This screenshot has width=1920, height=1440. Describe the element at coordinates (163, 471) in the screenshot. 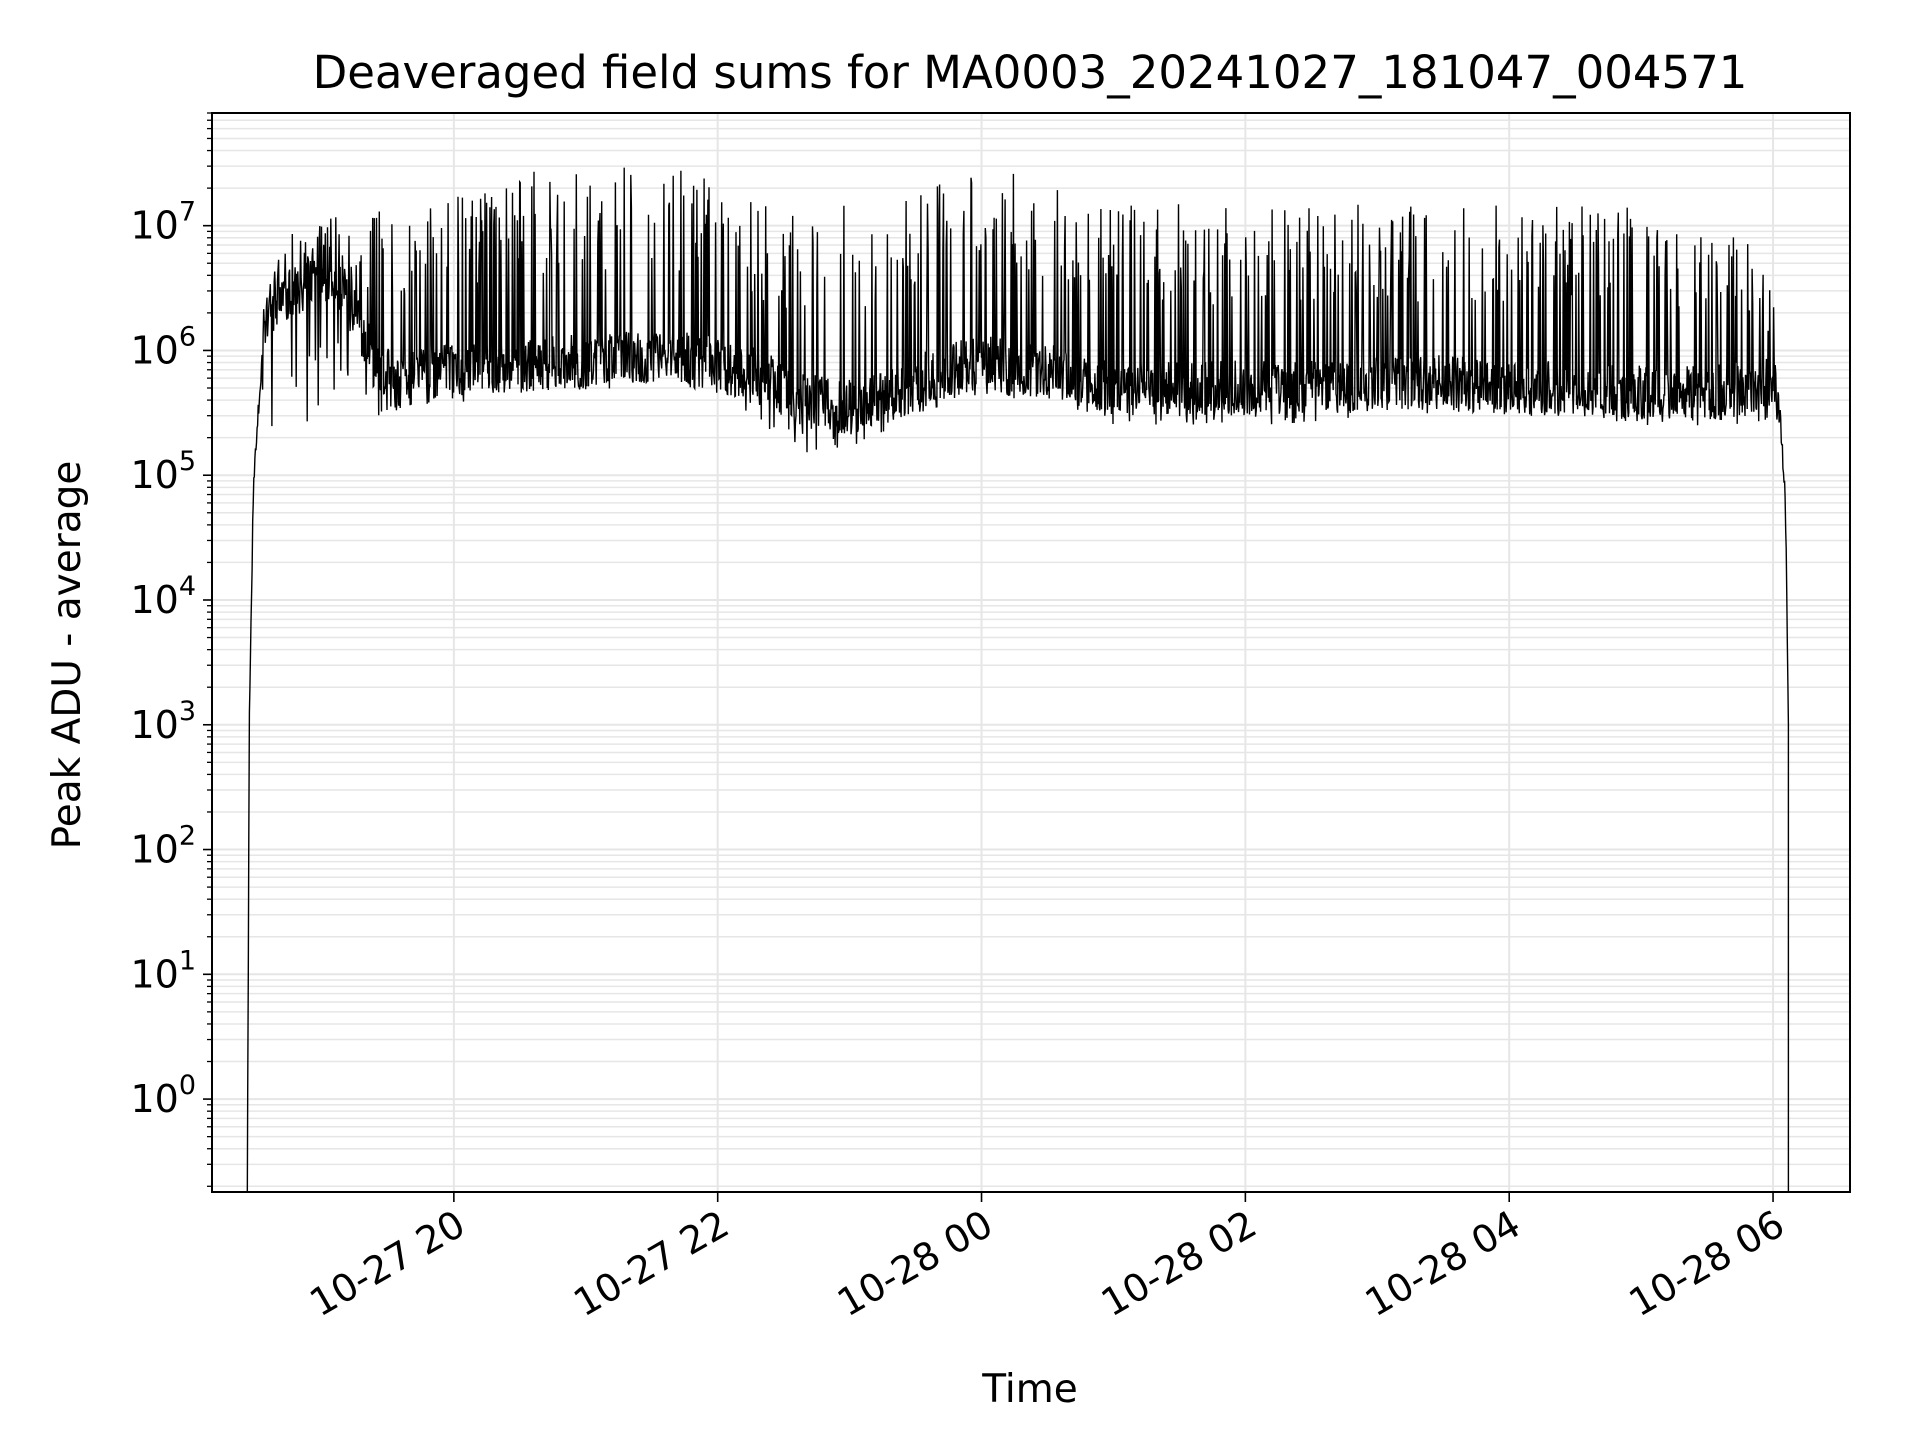

I see `y-tick-label: 10⁵` at that location.